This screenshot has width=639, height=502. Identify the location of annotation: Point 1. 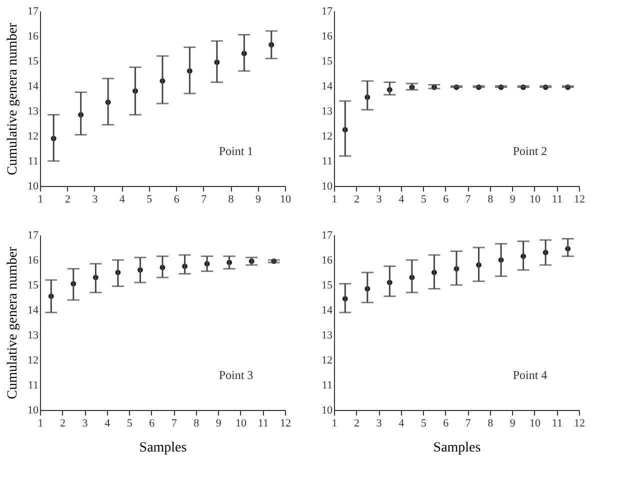
(236, 151).